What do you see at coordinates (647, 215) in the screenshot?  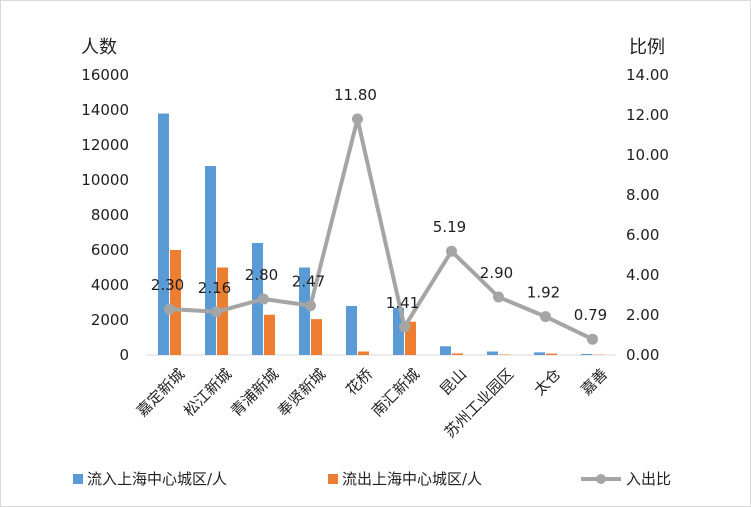 I see `right-axis-ticks: 0.00 2.00 4.00 6.00 8.00 10.00 12.00 14.00` at bounding box center [647, 215].